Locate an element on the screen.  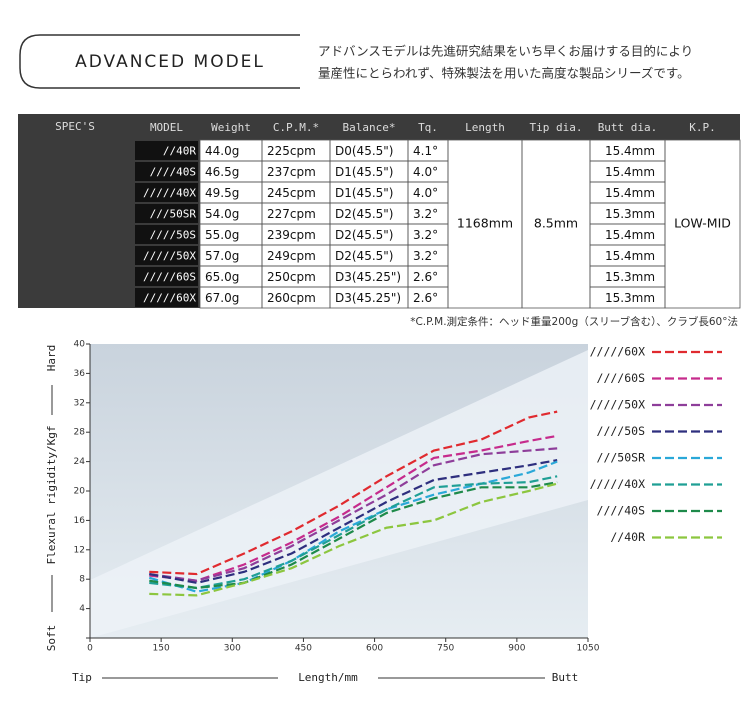
column-header: C.P.M.* is located at coordinates (296, 127).